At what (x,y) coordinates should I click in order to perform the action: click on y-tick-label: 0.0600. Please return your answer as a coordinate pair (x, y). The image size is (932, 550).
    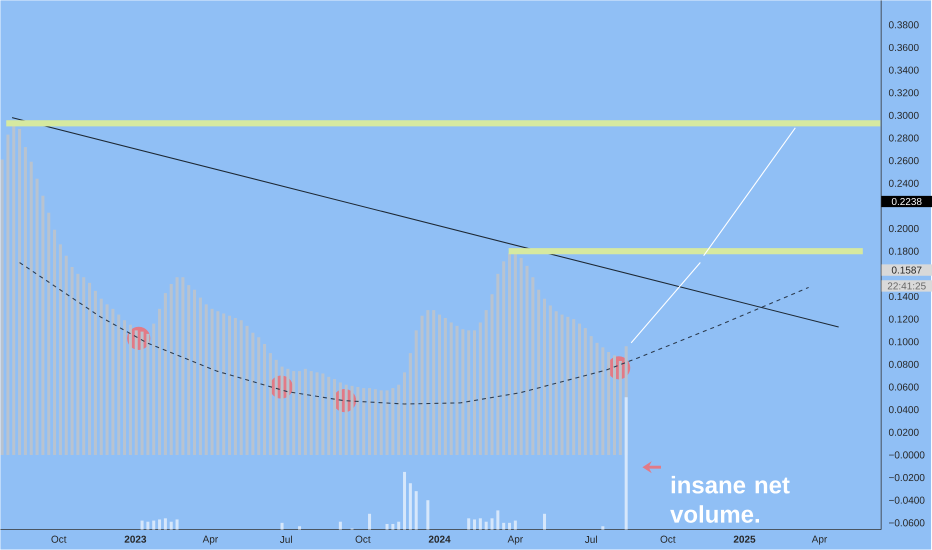
    Looking at the image, I should click on (903, 387).